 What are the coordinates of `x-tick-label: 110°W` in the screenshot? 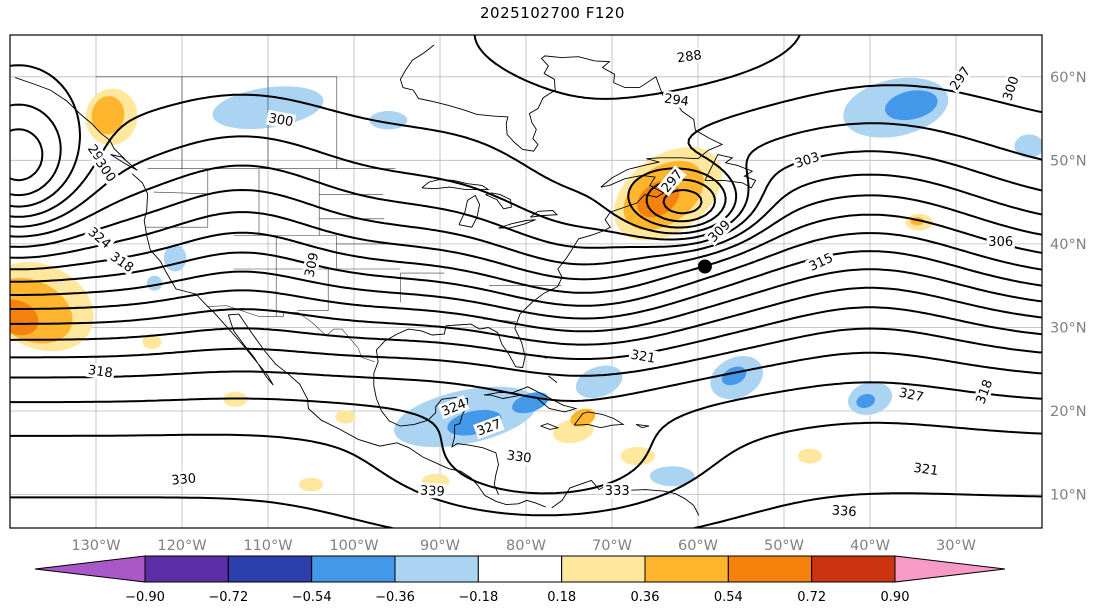 It's located at (267, 546).